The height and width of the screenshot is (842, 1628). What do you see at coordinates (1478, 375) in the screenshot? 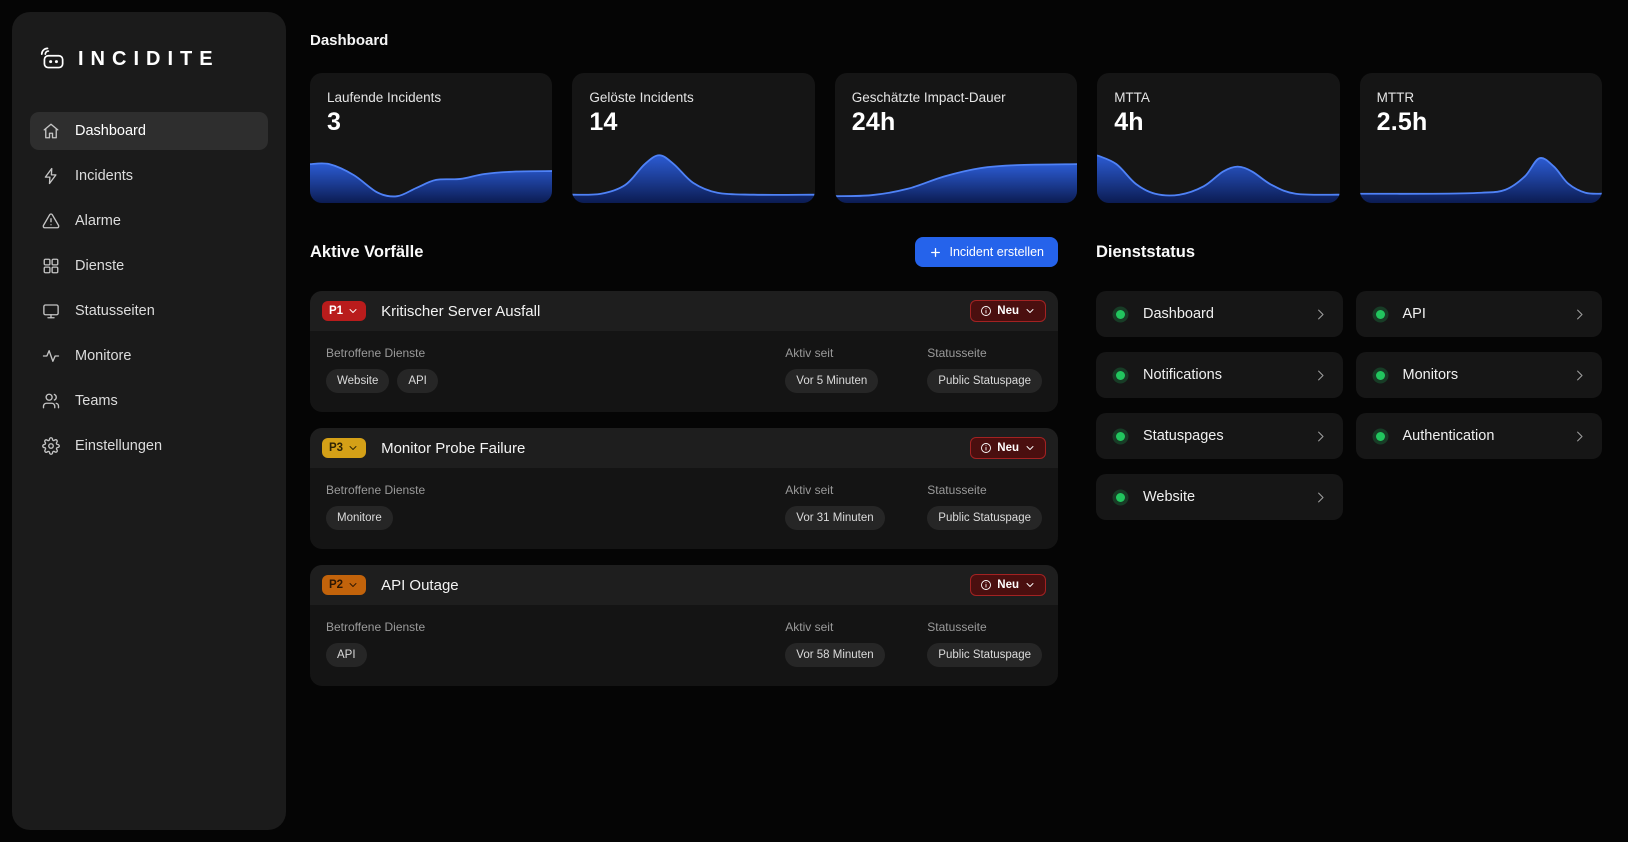
I see `service-status-card-monitors: Monitors` at bounding box center [1478, 375].